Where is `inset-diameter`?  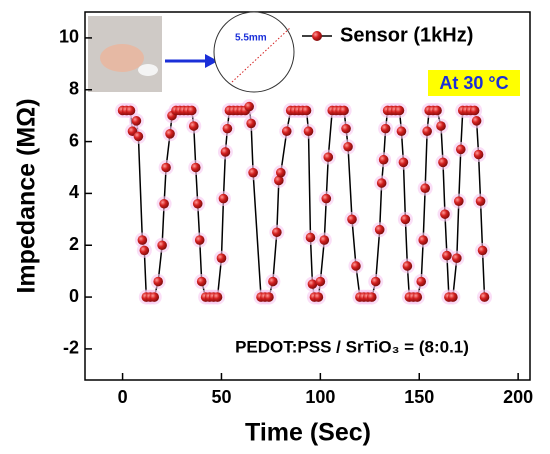
inset-diameter is located at coordinates (261, 55).